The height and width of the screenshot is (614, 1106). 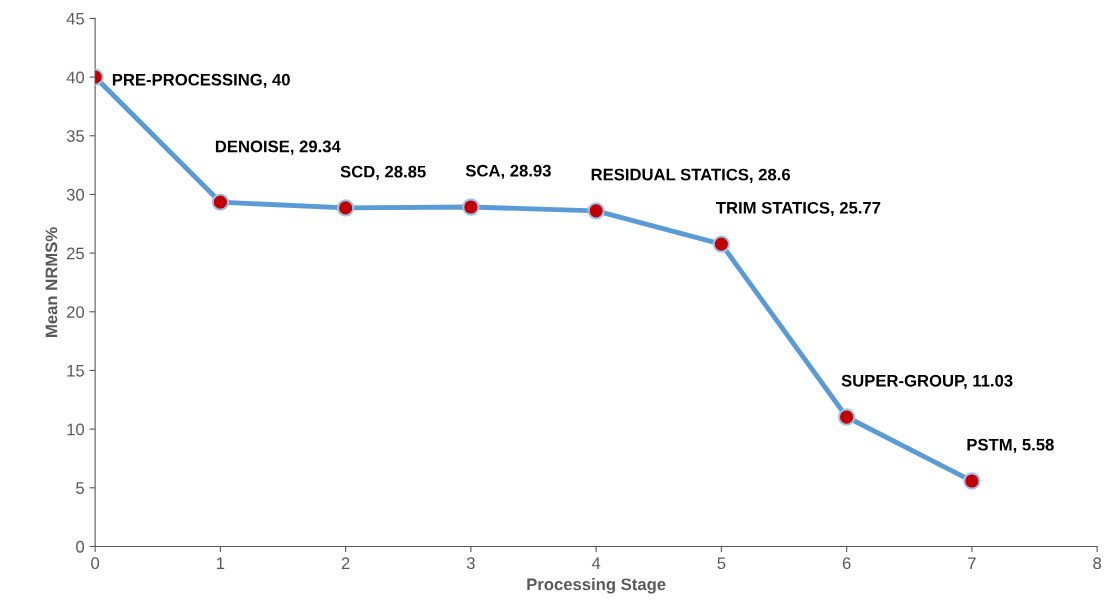 I want to click on annotation: SUPER-GROUP, 11.03, so click(x=927, y=382).